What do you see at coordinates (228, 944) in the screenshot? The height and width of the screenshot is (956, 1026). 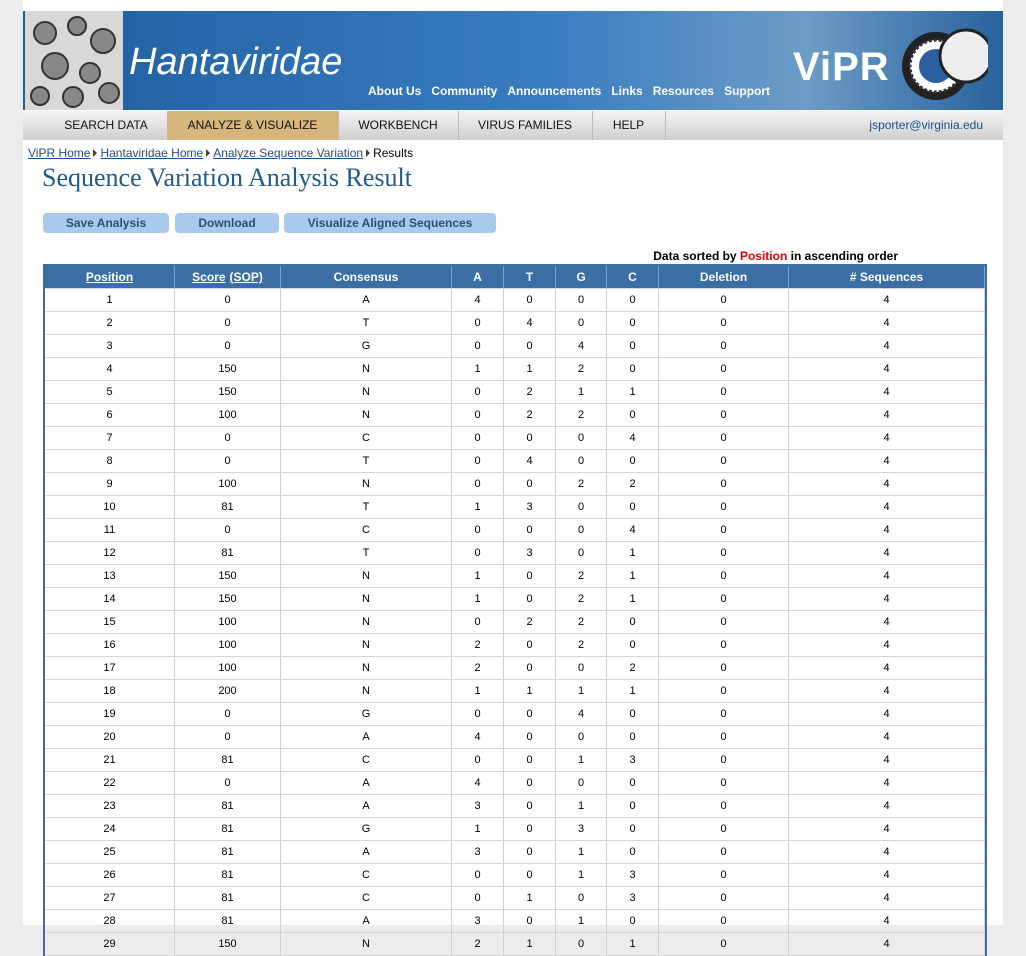 I see `table-cell: 150` at bounding box center [228, 944].